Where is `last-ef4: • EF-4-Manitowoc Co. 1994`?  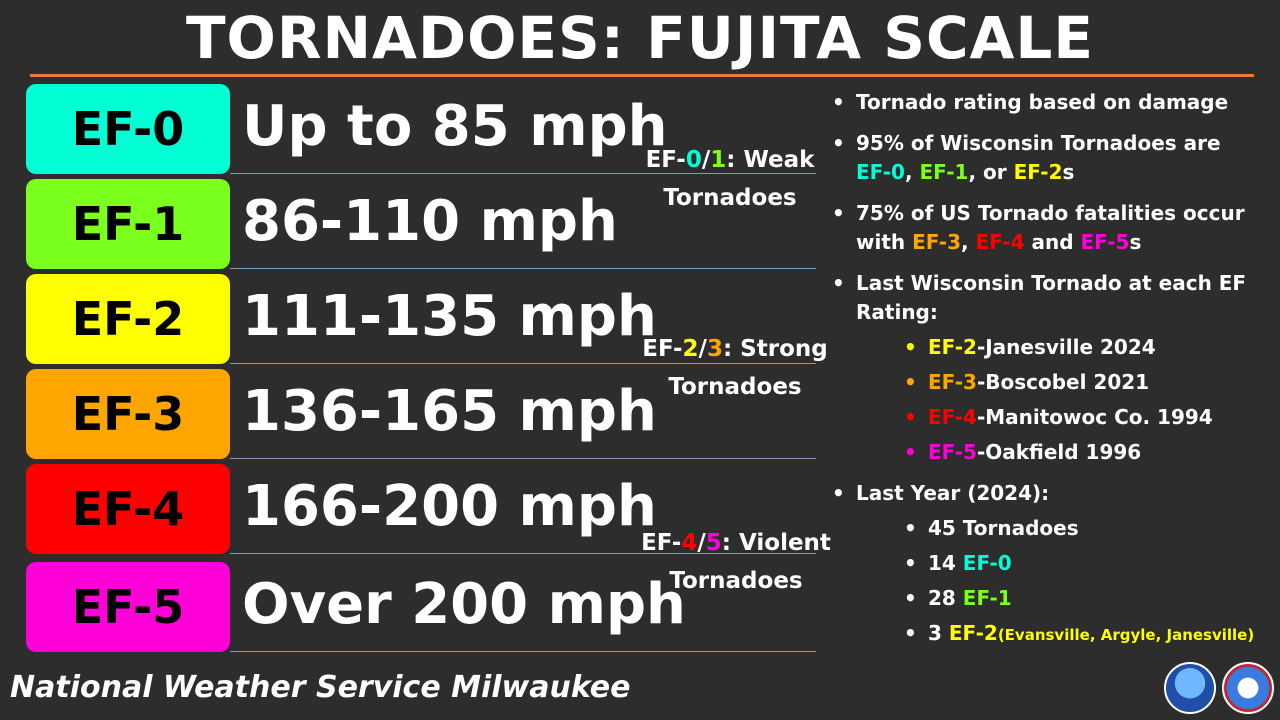 last-ef4: • EF-4-Manitowoc Co. 1994 is located at coordinates (1064, 417).